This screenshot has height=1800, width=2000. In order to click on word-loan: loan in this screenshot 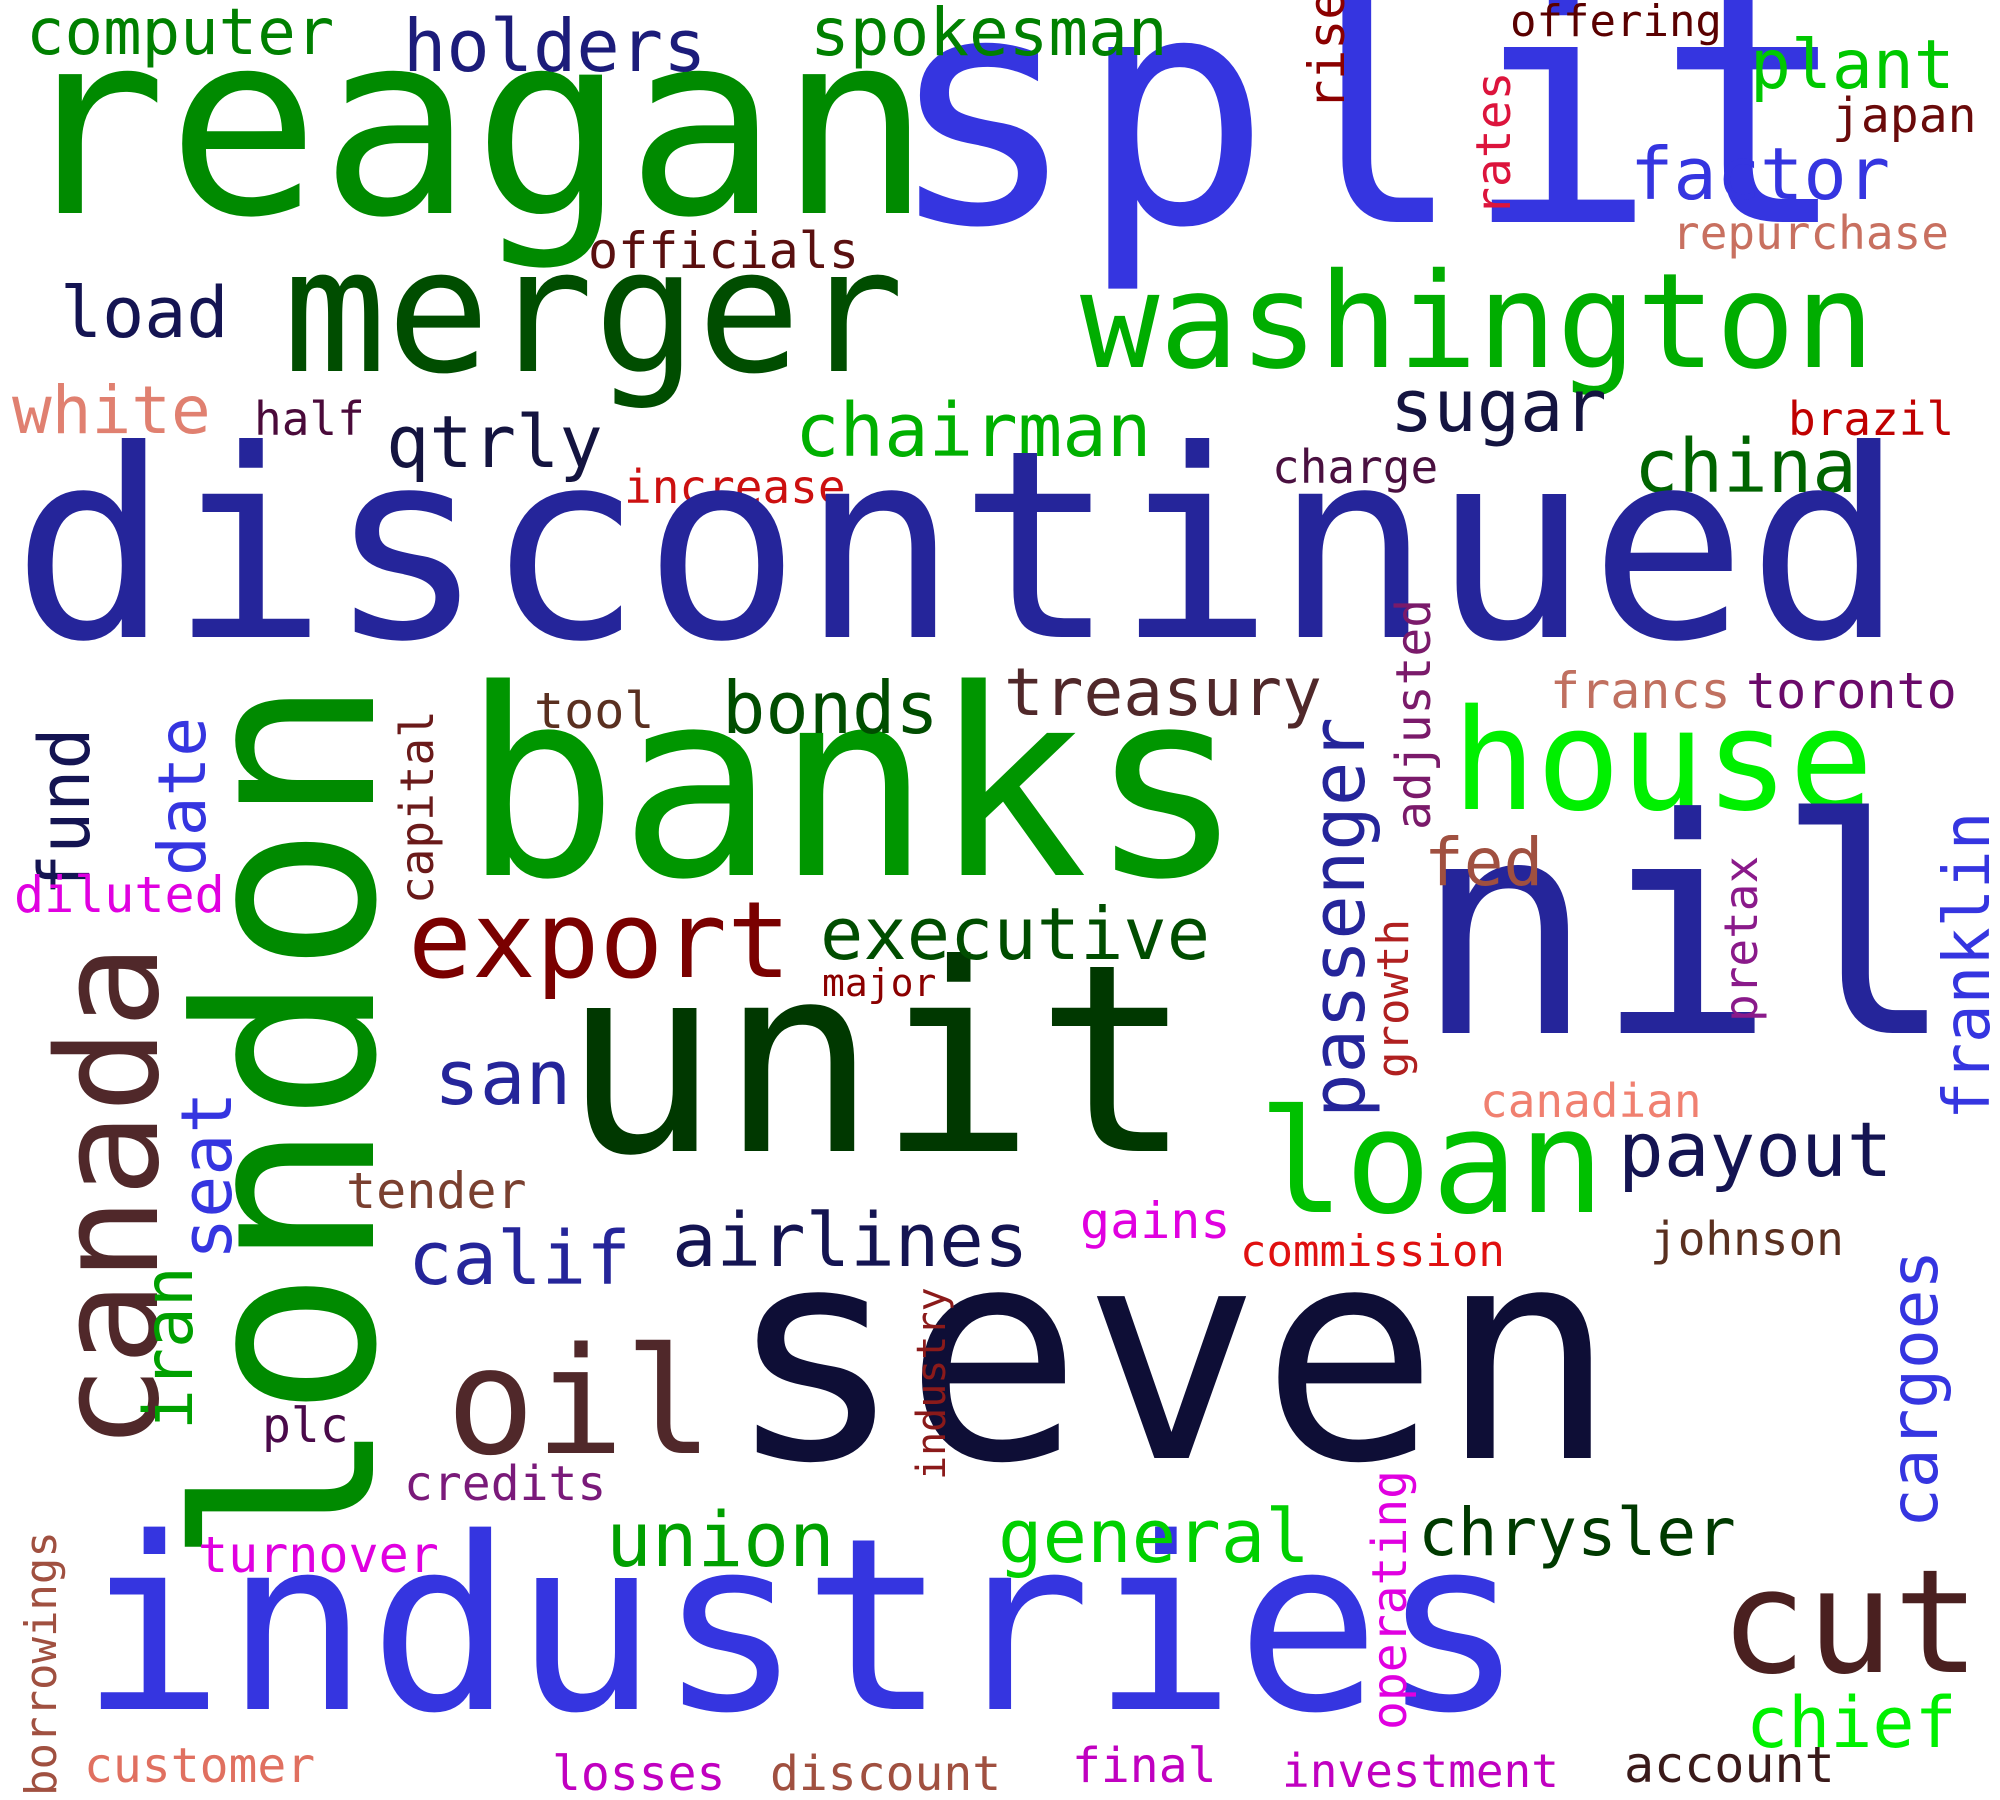, I will do `click(1431, 1162)`.